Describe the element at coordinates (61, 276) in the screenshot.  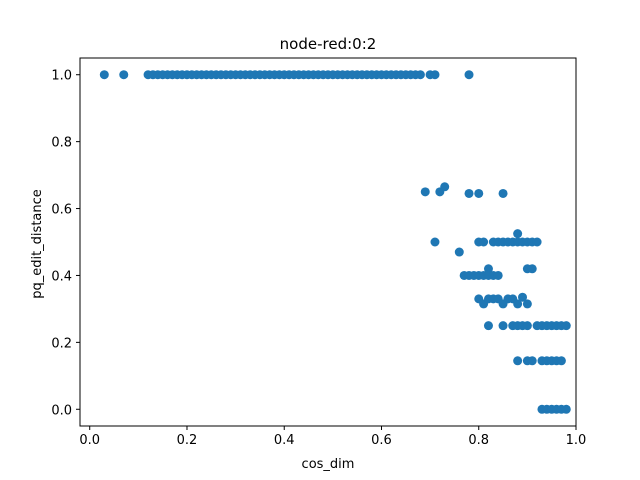
I see `y-tick-label: 0.4` at that location.